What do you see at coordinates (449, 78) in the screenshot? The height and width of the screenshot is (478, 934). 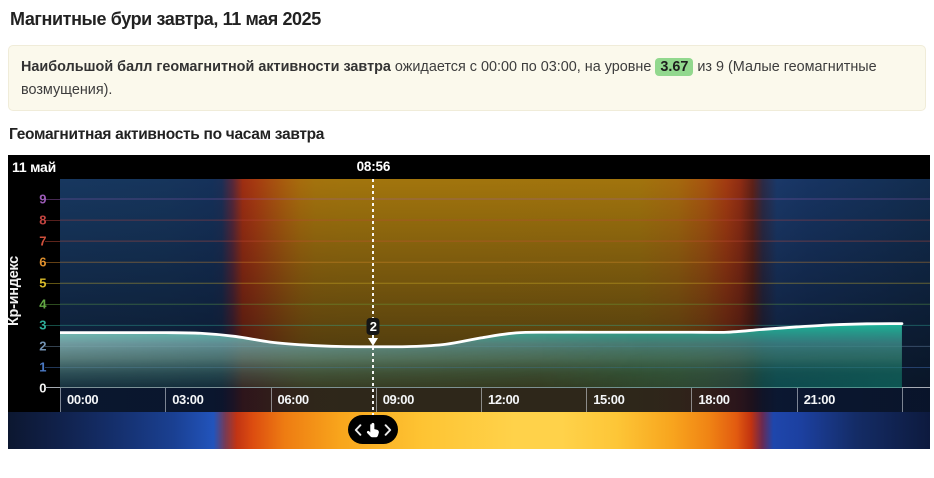 I see `alert-text-after: из 9 (Малые геомагнитные возмущения).` at bounding box center [449, 78].